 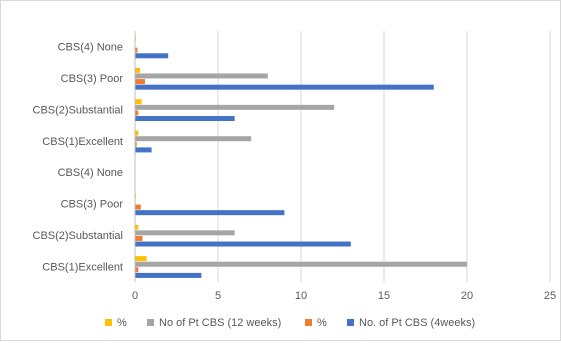 I want to click on x-tick-label: 10, so click(x=301, y=296).